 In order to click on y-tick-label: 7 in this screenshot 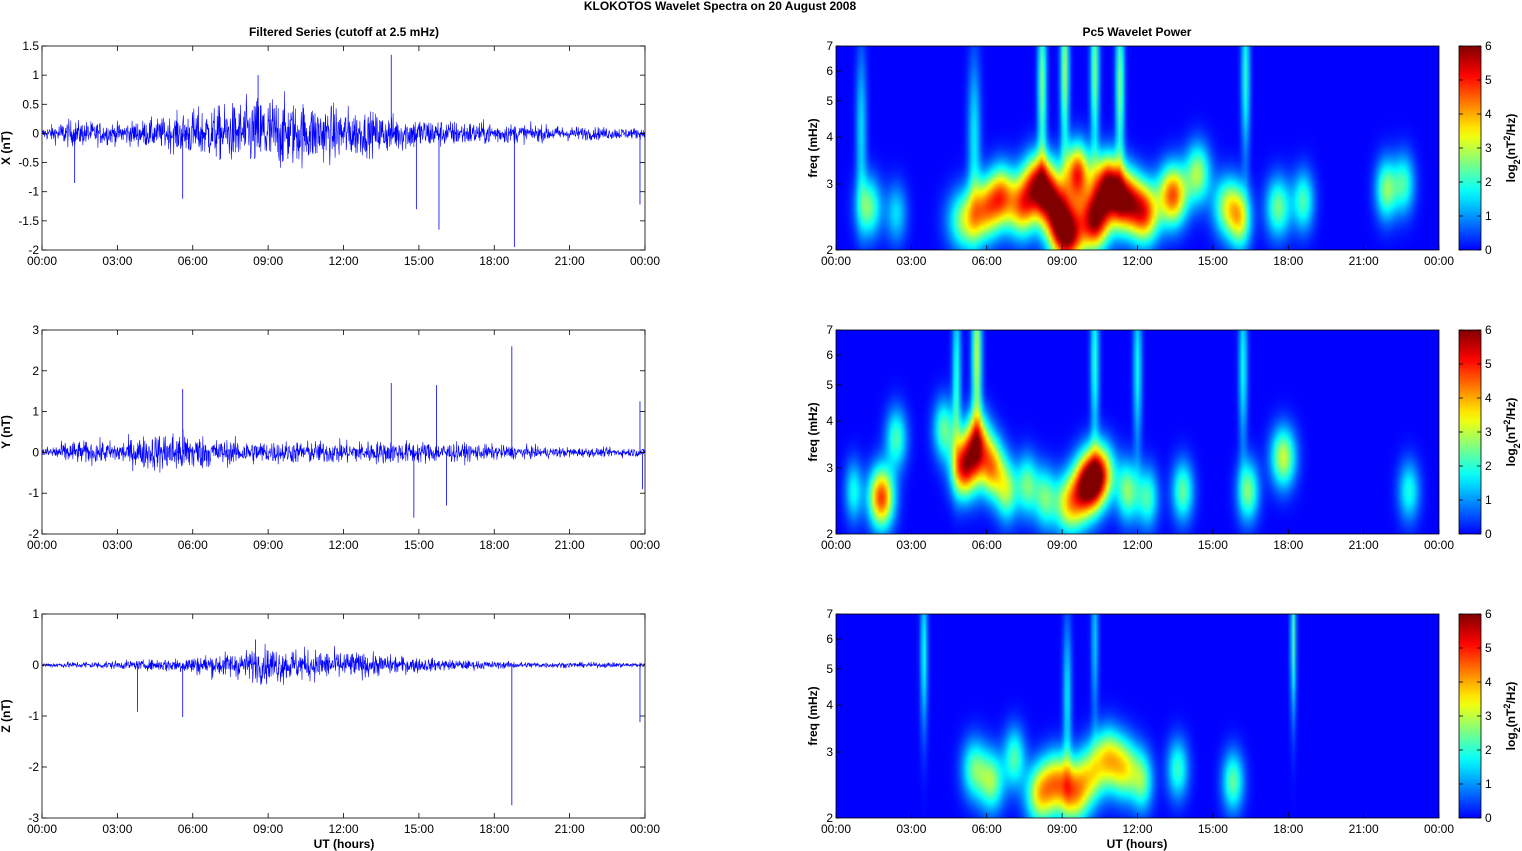, I will do `click(829, 614)`.